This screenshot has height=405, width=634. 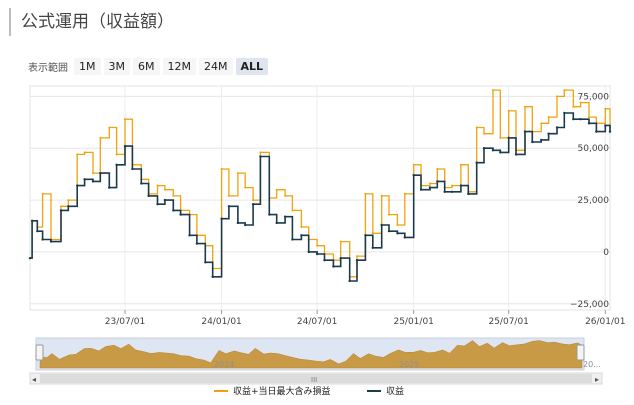 I want to click on scroll-grip-icon: III, so click(x=314, y=380).